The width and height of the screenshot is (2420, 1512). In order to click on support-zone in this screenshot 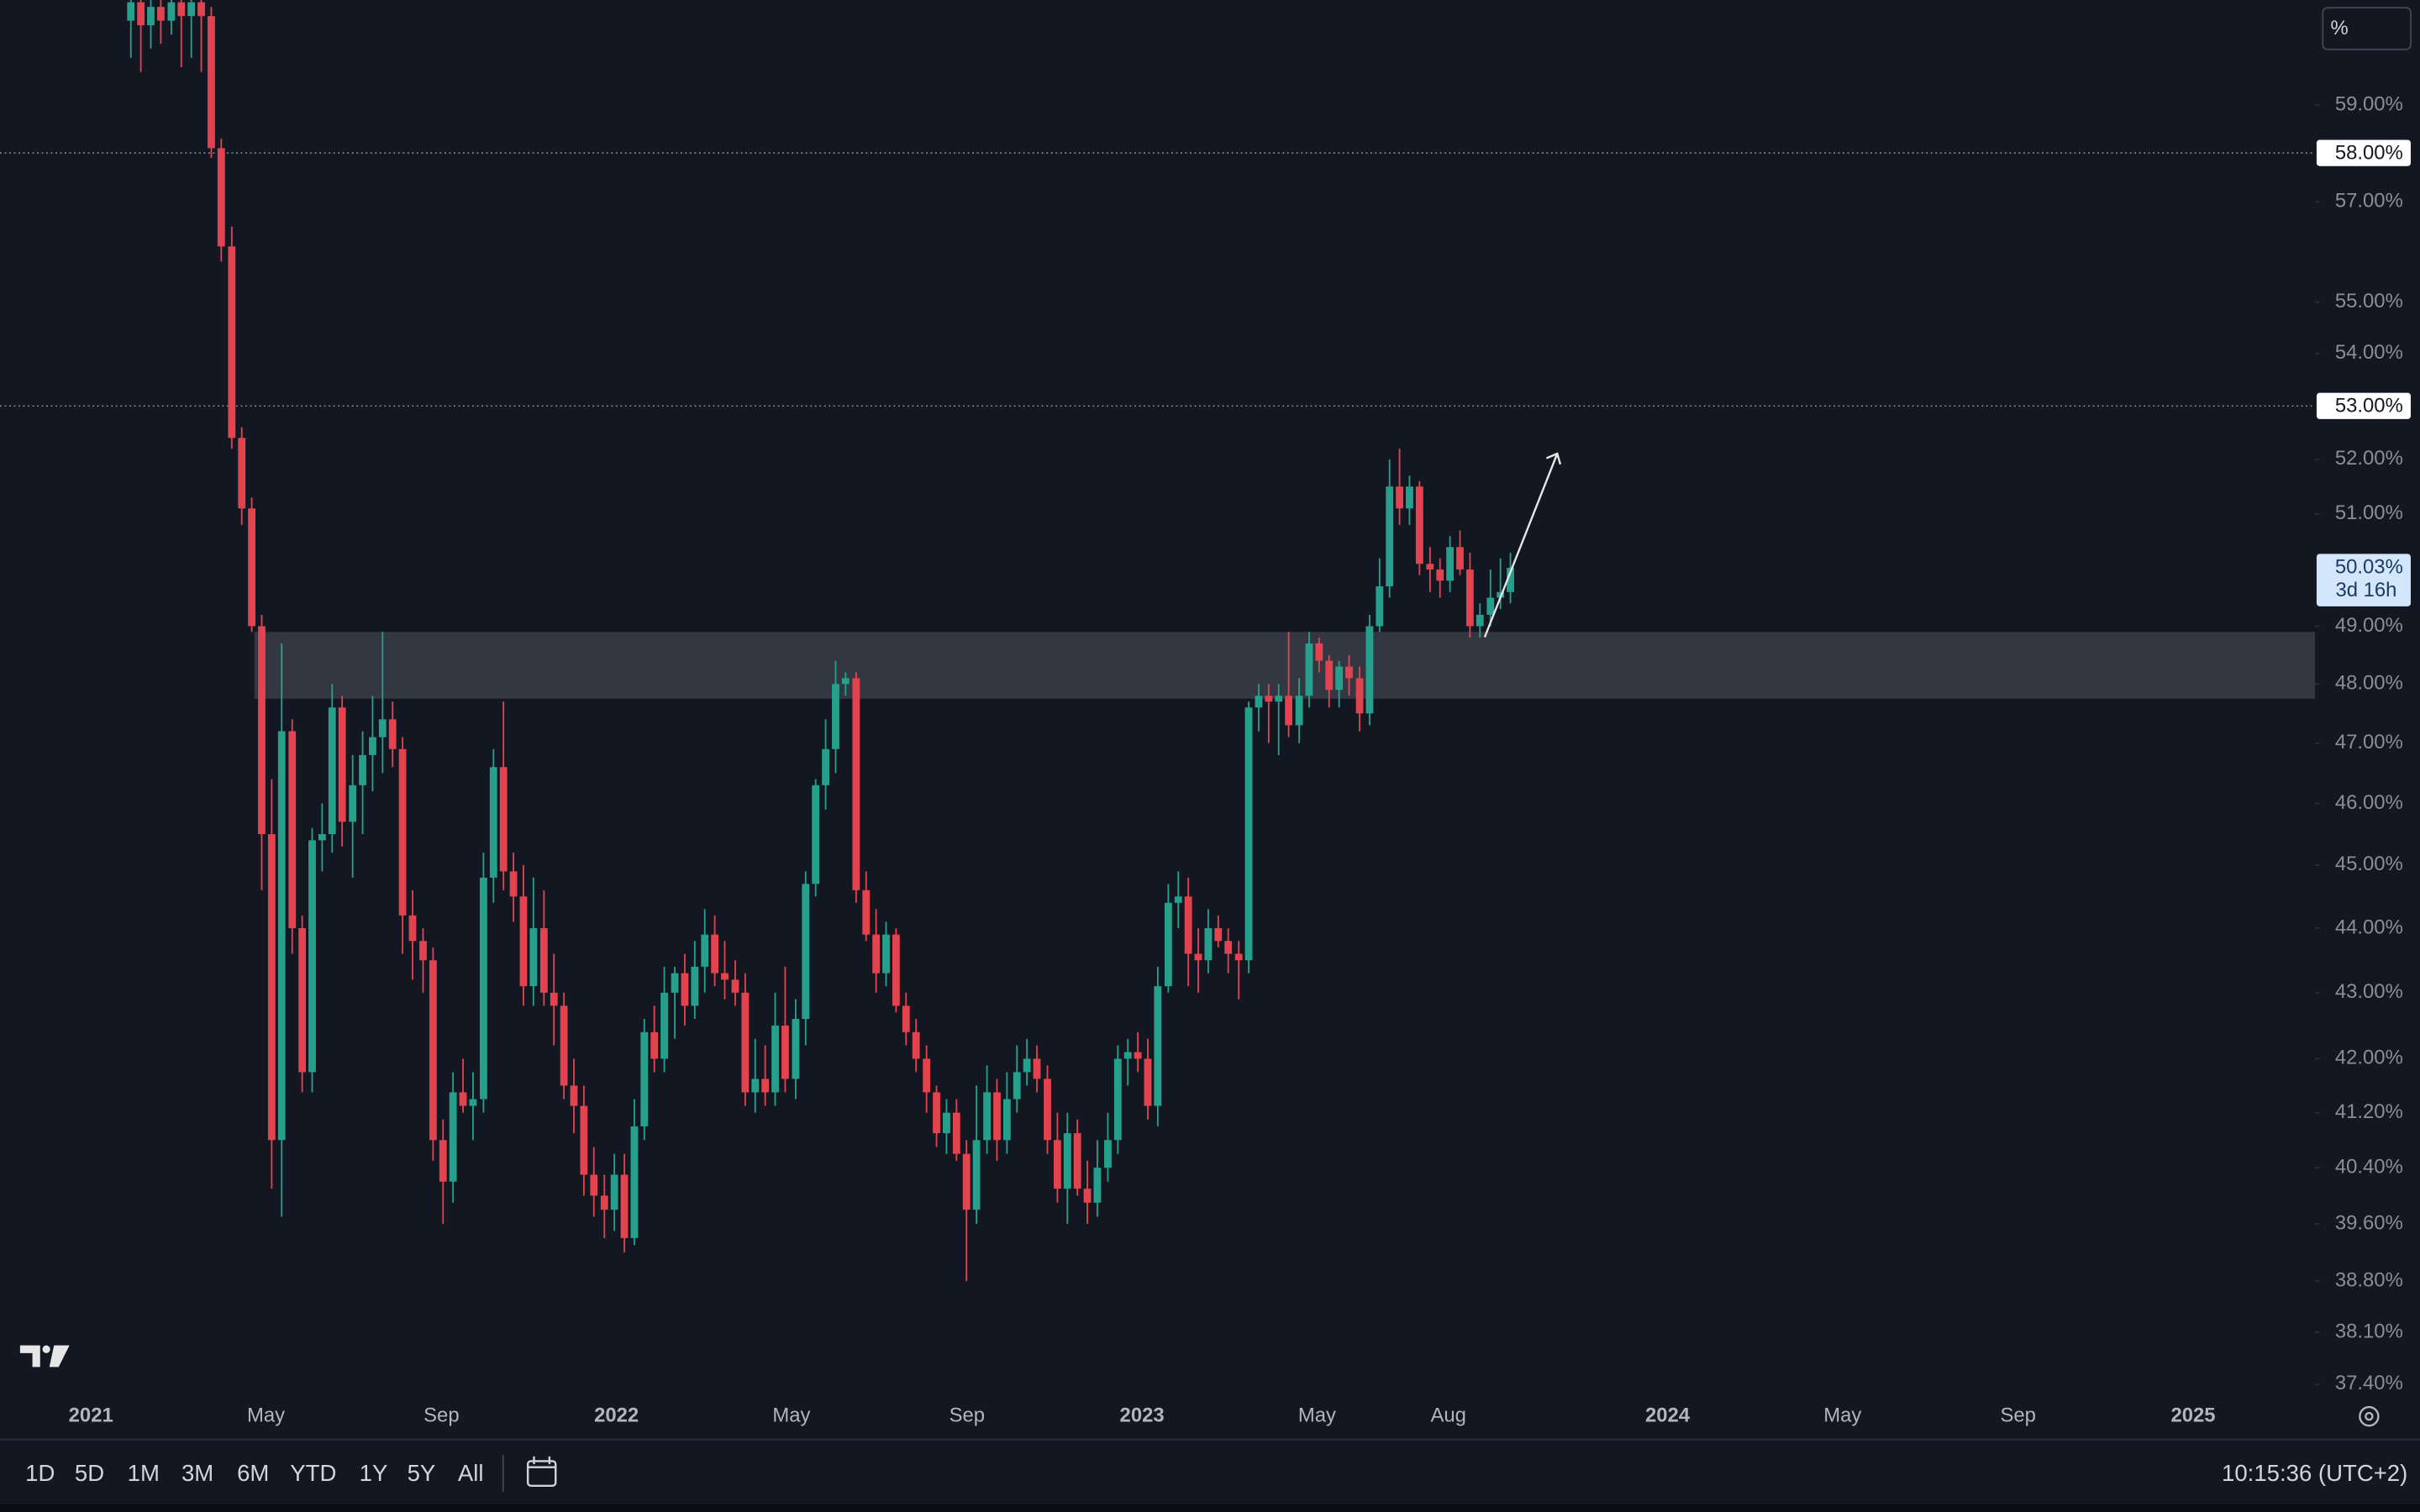, I will do `click(1285, 665)`.